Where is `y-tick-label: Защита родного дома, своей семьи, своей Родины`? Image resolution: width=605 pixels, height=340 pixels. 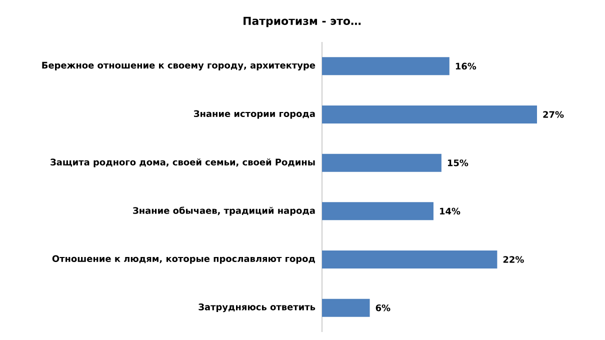 y-tick-label: Защита родного дома, своей семьи, своей Родины is located at coordinates (182, 163).